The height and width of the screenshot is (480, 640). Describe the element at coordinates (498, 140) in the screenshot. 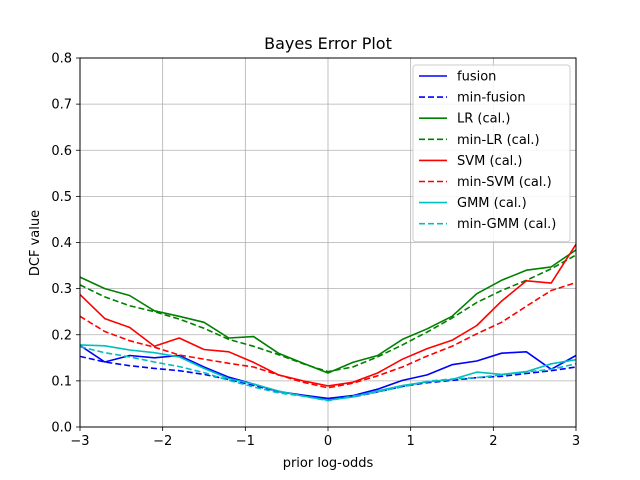

I see `legend-label-3: min-LR (cal.)` at that location.